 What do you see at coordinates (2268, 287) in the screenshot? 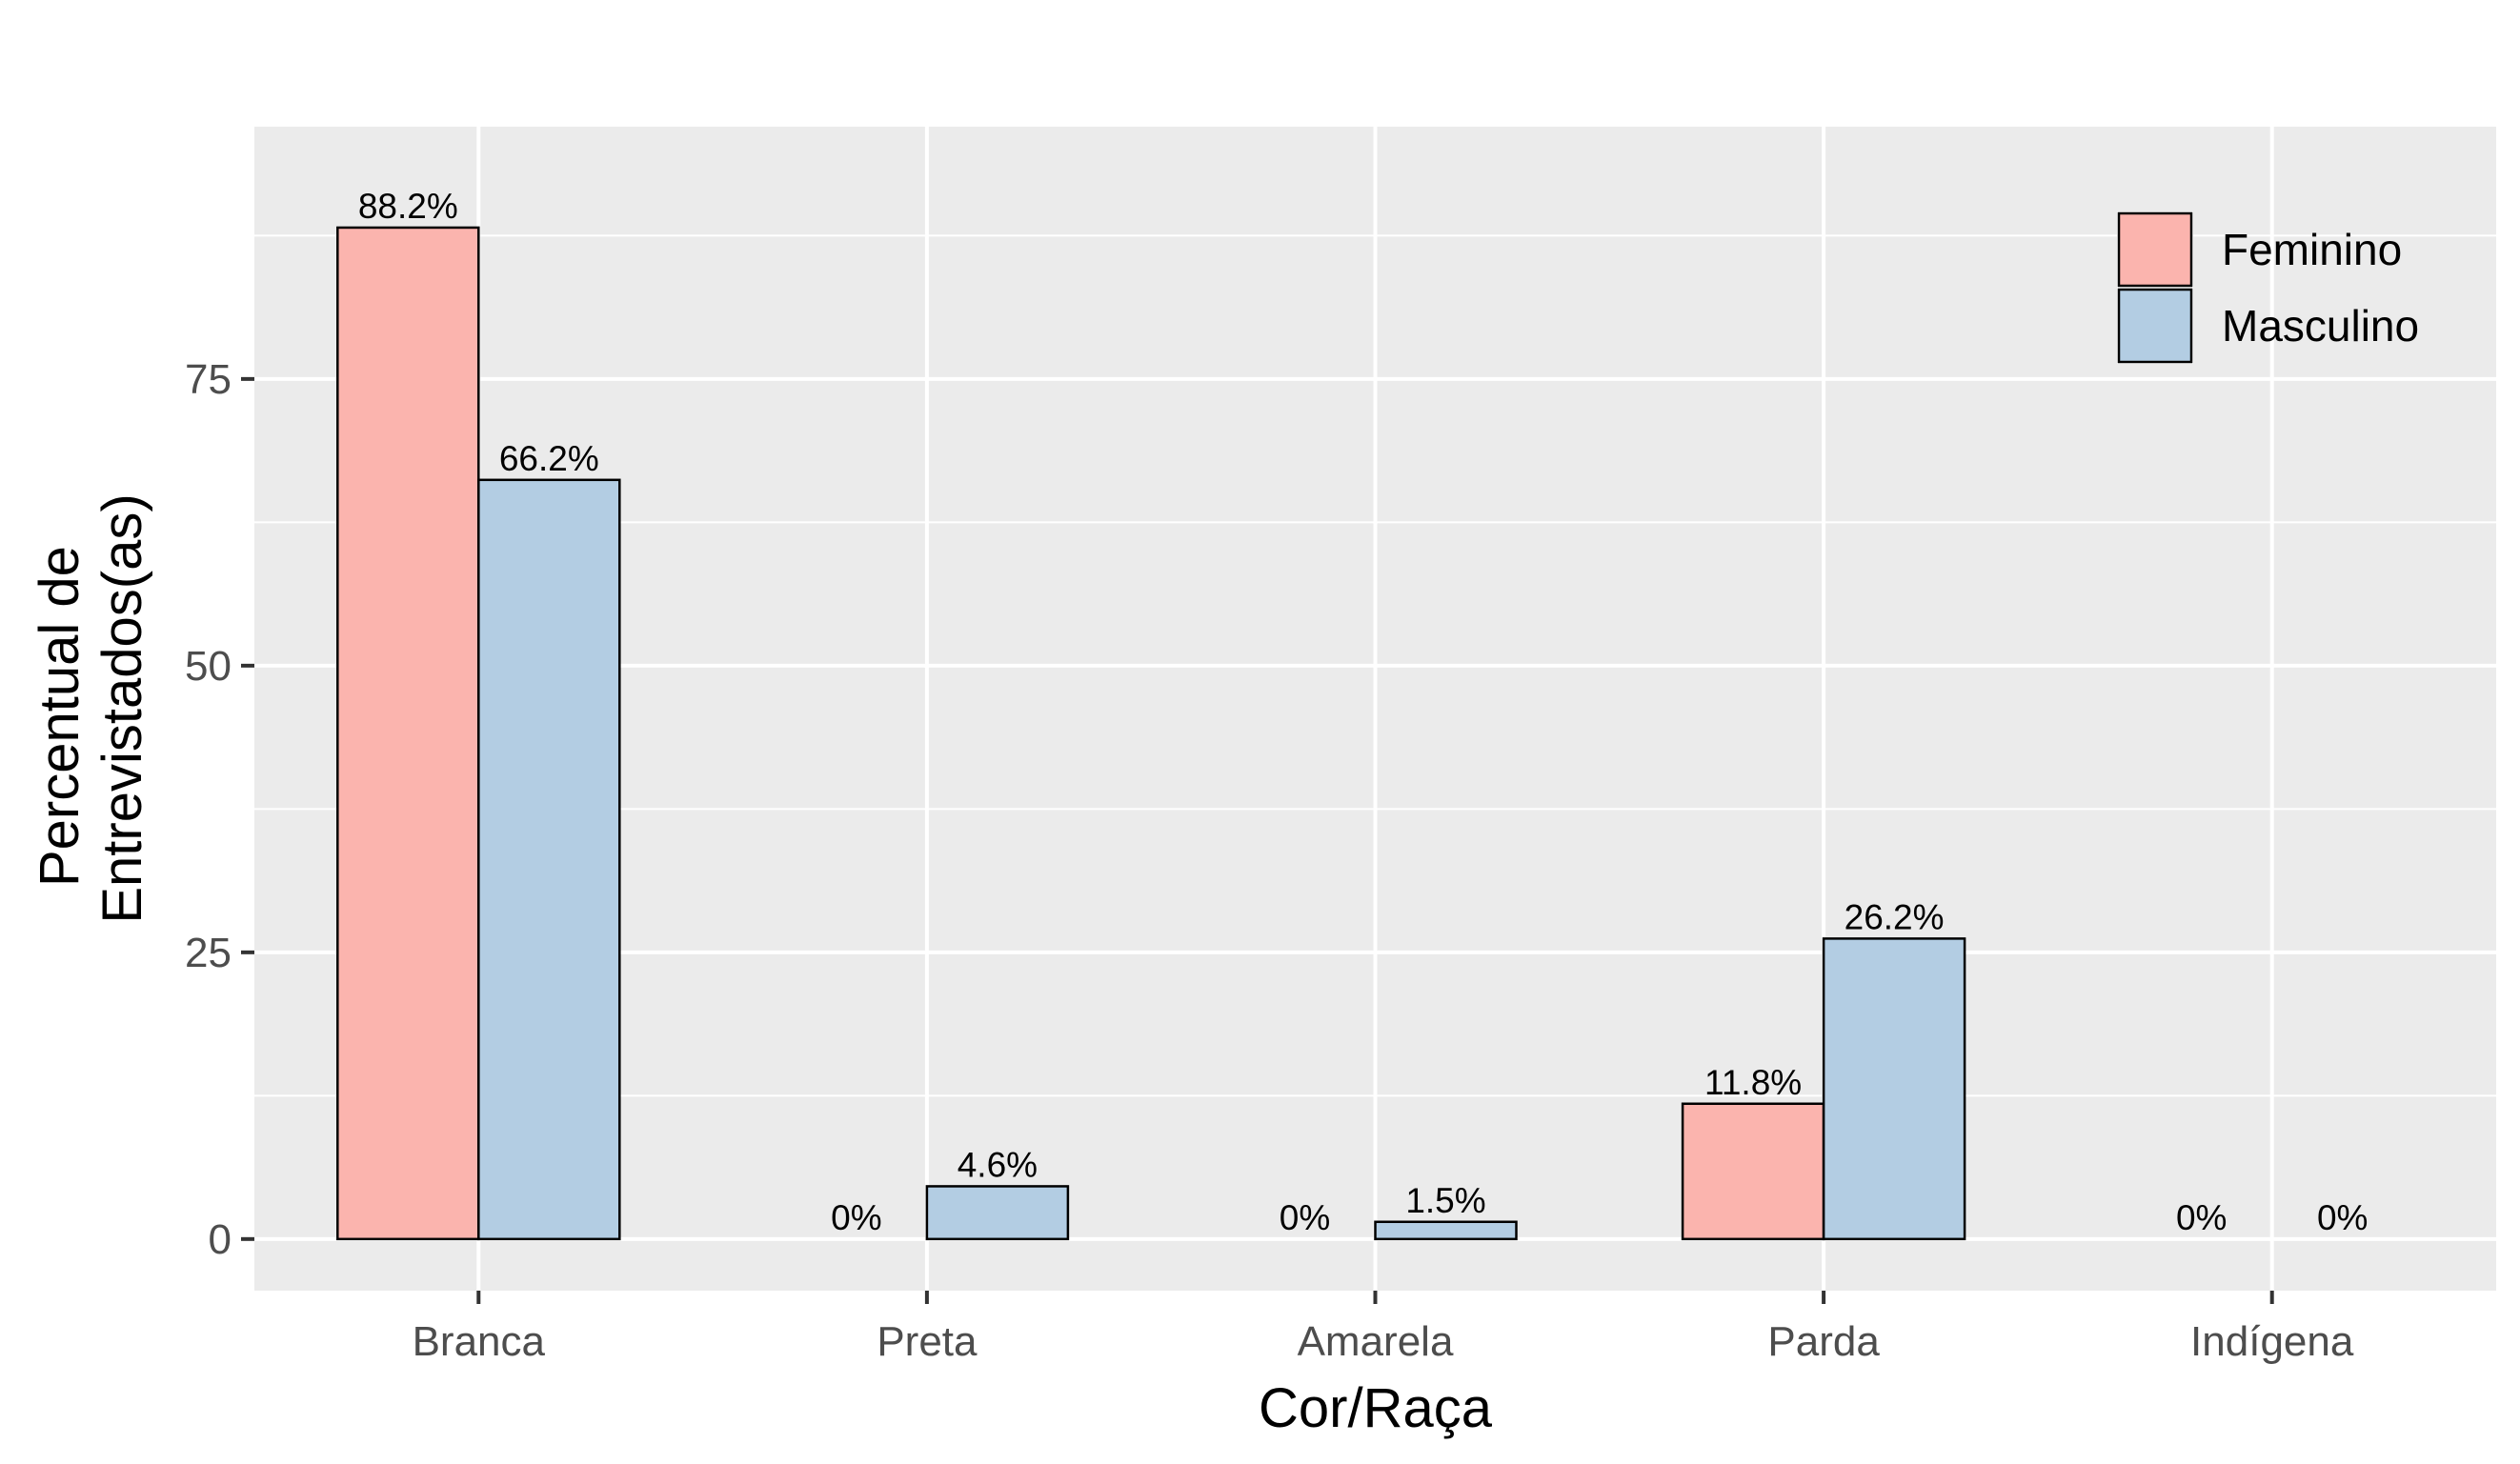
I see `legend: Feminino Masculino` at bounding box center [2268, 287].